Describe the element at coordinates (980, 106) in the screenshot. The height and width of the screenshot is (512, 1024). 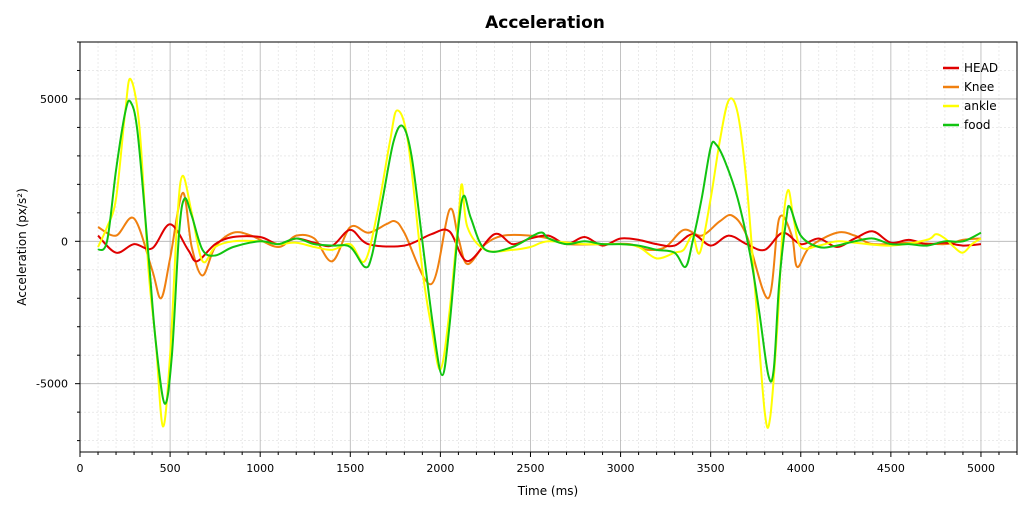
I see `legend-label-ankle: ankle` at that location.